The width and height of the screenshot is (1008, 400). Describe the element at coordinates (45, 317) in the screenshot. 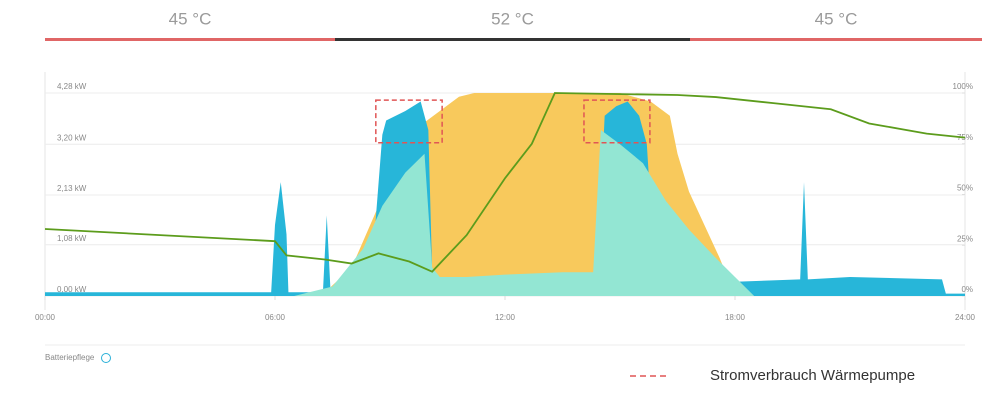

I see `x-tick-label: 00:00` at that location.